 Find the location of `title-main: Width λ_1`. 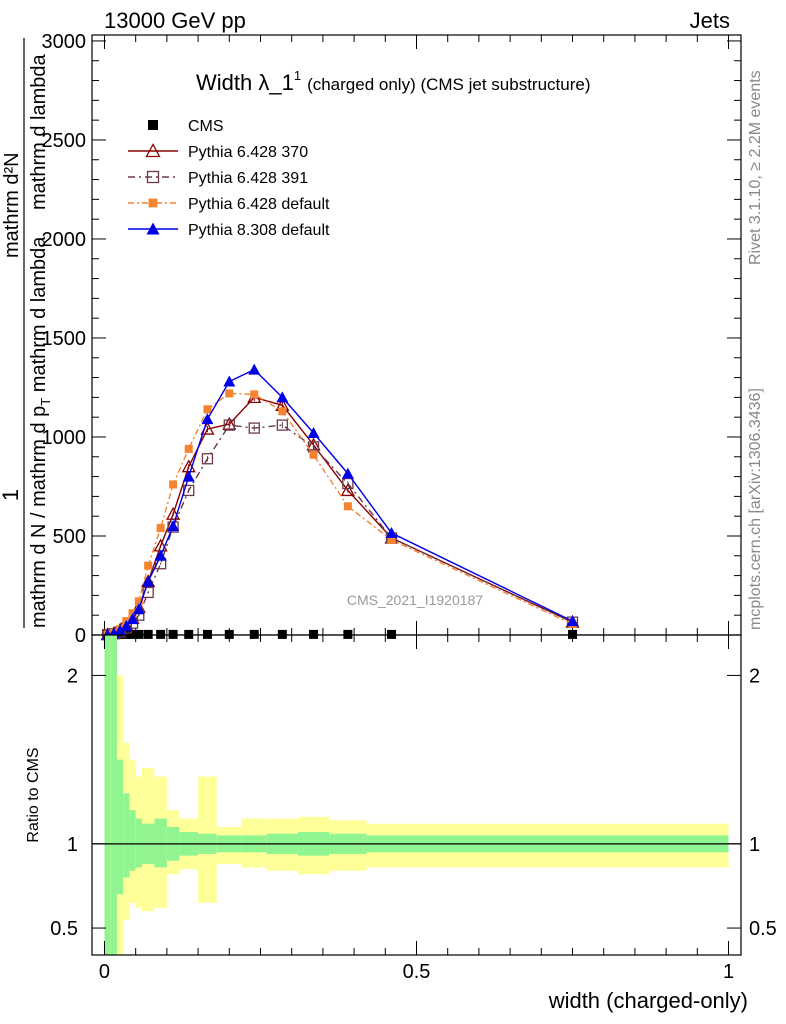

title-main: Width λ_1 is located at coordinates (245, 82).